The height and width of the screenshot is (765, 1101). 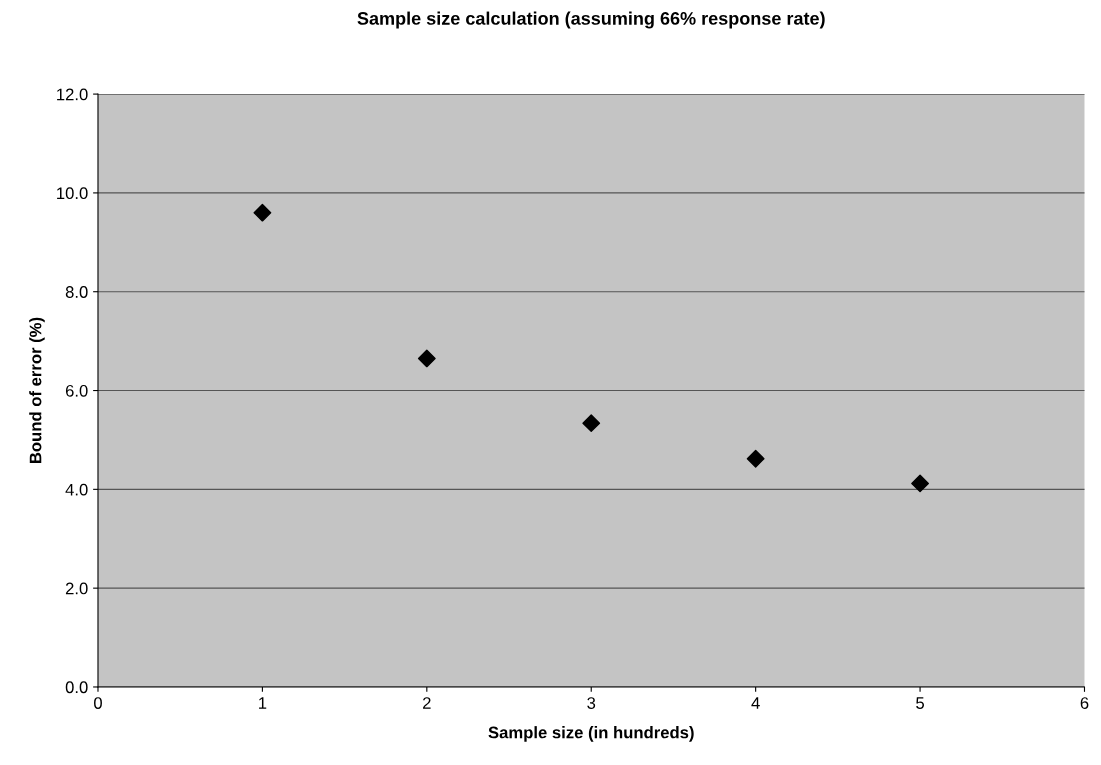 I want to click on y-tick-label: 8.0, so click(x=76, y=292).